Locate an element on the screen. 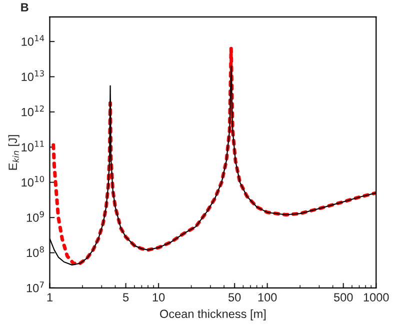 The width and height of the screenshot is (398, 325). y-tick-label: 10$^{14}$ is located at coordinates (33, 40).